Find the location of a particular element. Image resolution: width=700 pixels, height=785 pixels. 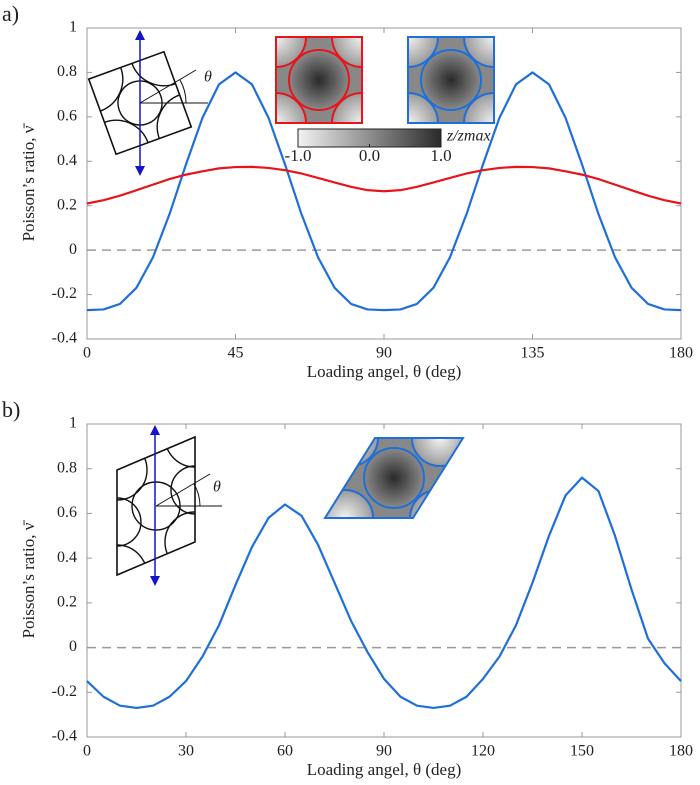

x-tick-label: 150 is located at coordinates (582, 751).